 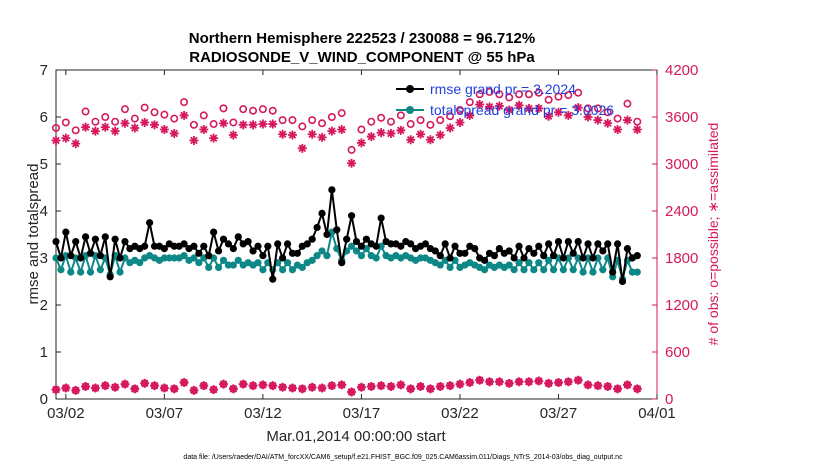 What do you see at coordinates (356, 436) in the screenshot?
I see `x-axis-label: Mar.01,2014 00:00:00 start` at bounding box center [356, 436].